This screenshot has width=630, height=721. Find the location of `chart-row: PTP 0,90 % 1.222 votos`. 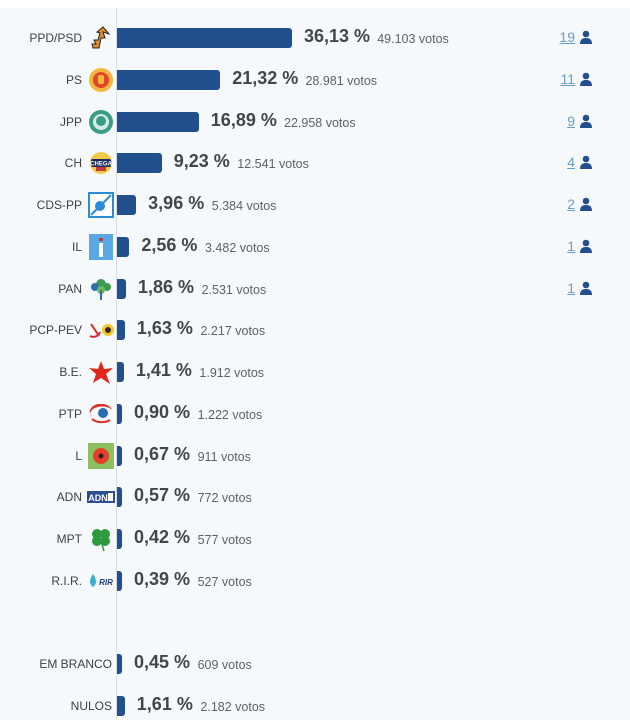

chart-row: PTP 0,90 % 1.222 votos is located at coordinates (315, 414).